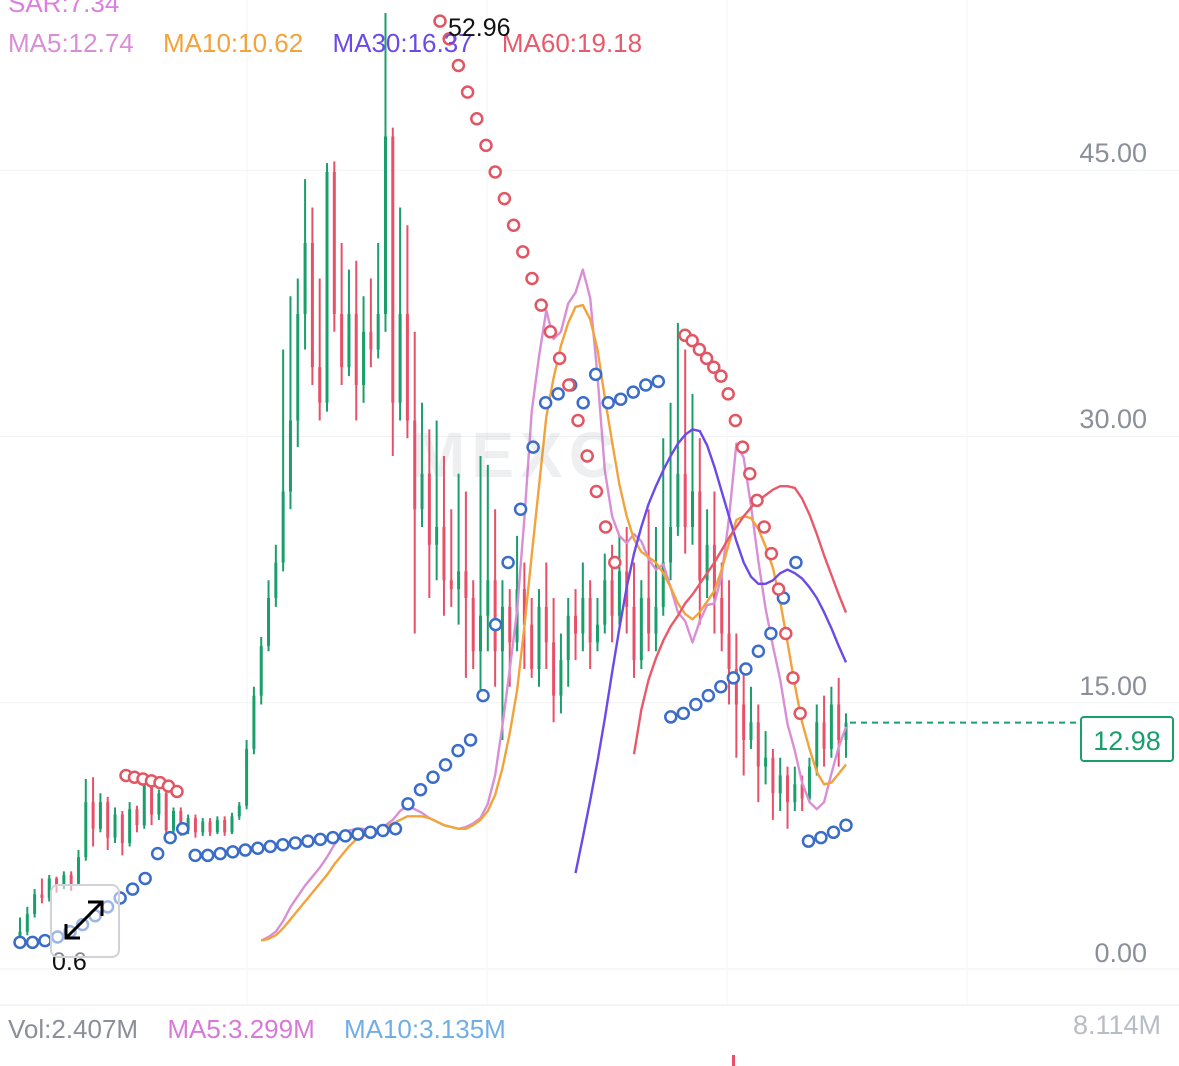 The height and width of the screenshot is (1066, 1179). What do you see at coordinates (1120, 953) in the screenshot?
I see `y-tick-0: 0.00` at bounding box center [1120, 953].